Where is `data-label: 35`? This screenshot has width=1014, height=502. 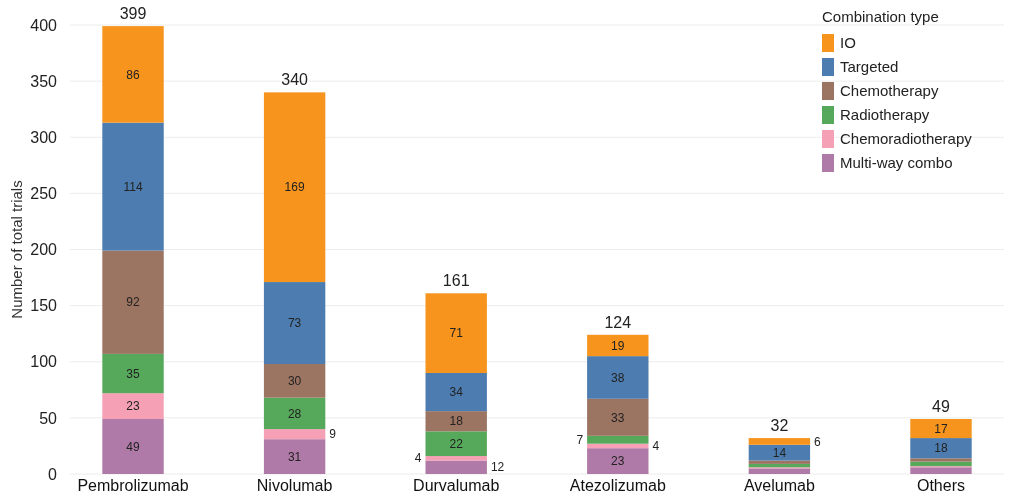 data-label: 35 is located at coordinates (133, 373).